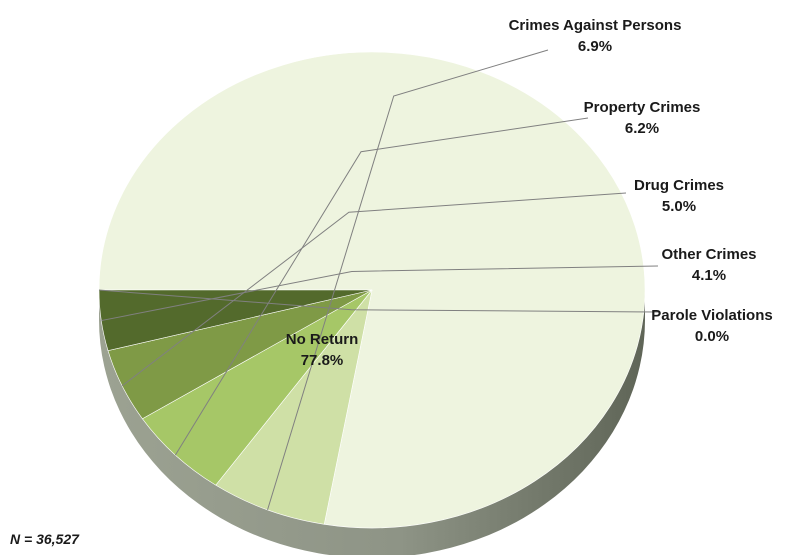 The height and width of the screenshot is (555, 796). What do you see at coordinates (679, 185) in the screenshot?
I see `slice-label-drug-crimes: Drug Crimes` at bounding box center [679, 185].